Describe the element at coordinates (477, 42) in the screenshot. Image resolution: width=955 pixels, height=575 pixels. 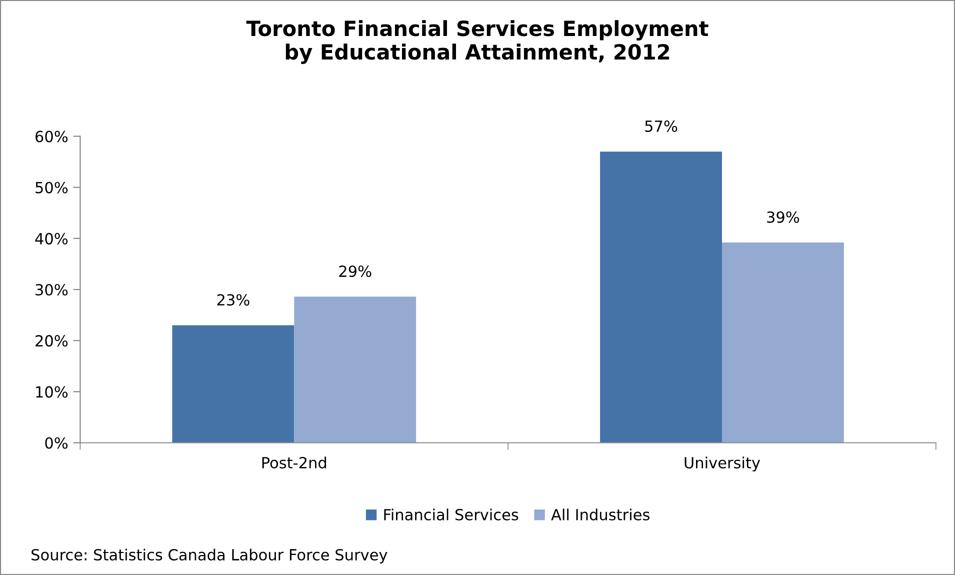
I see `chart-title: Toronto Financial Services Employment by Educational Attainment, 2012` at that location.